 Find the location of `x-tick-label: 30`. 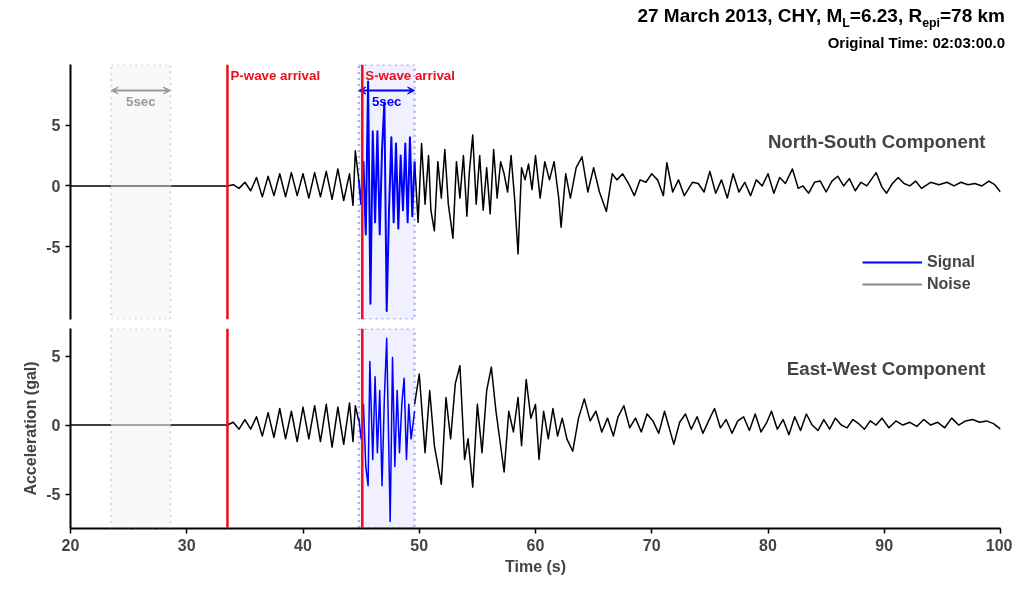

x-tick-label: 30 is located at coordinates (186, 545).